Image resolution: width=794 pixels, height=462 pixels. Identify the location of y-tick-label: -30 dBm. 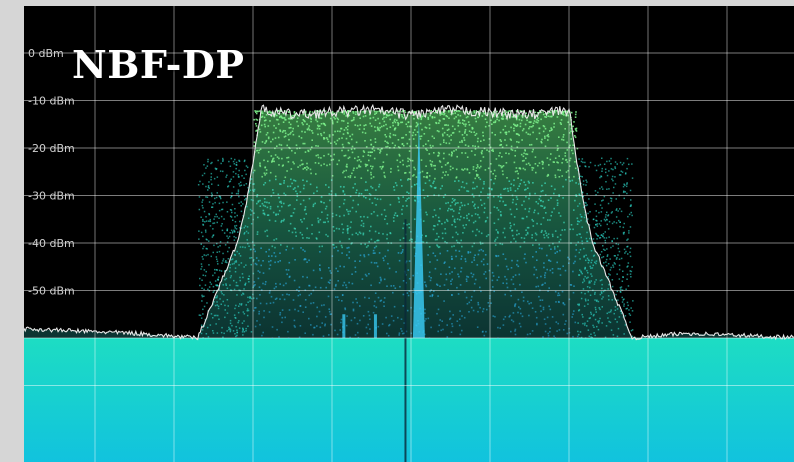
(51, 196).